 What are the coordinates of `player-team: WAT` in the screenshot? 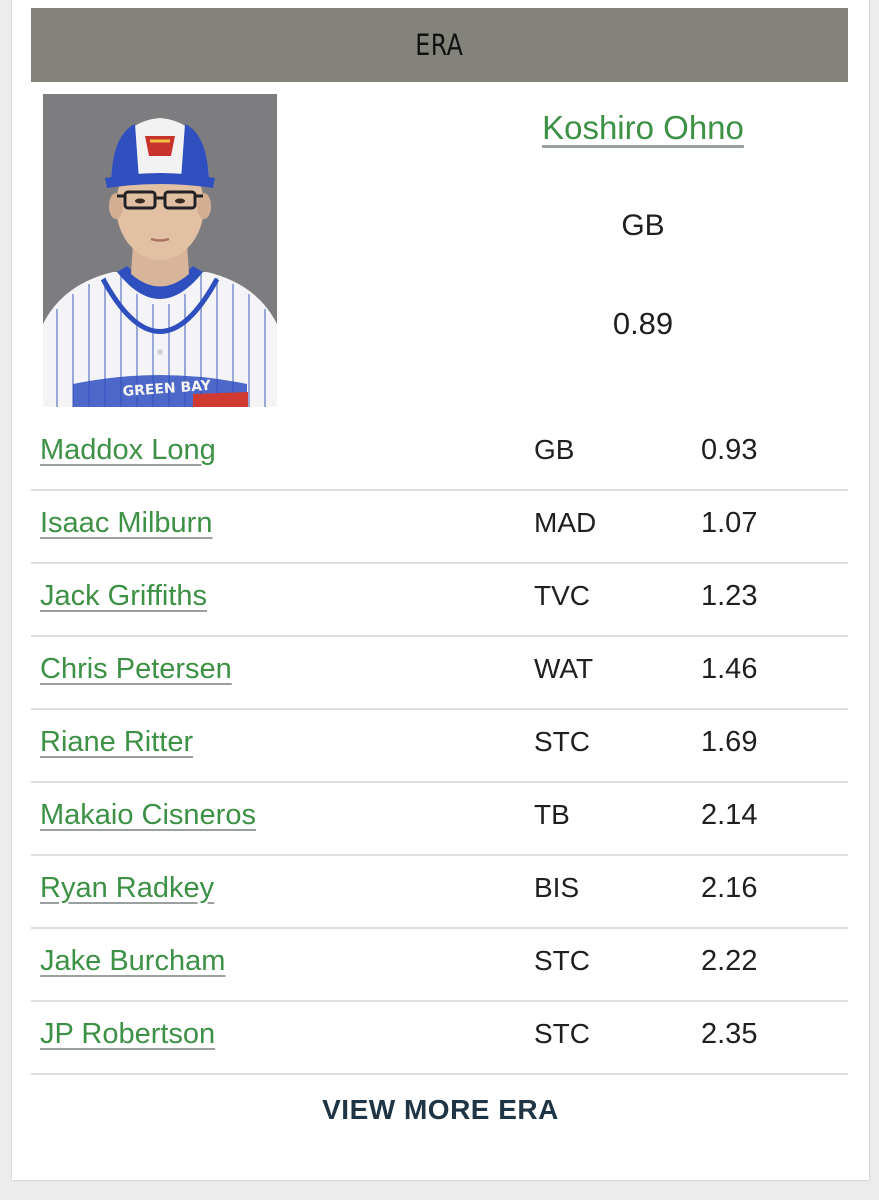 It's located at (564, 668).